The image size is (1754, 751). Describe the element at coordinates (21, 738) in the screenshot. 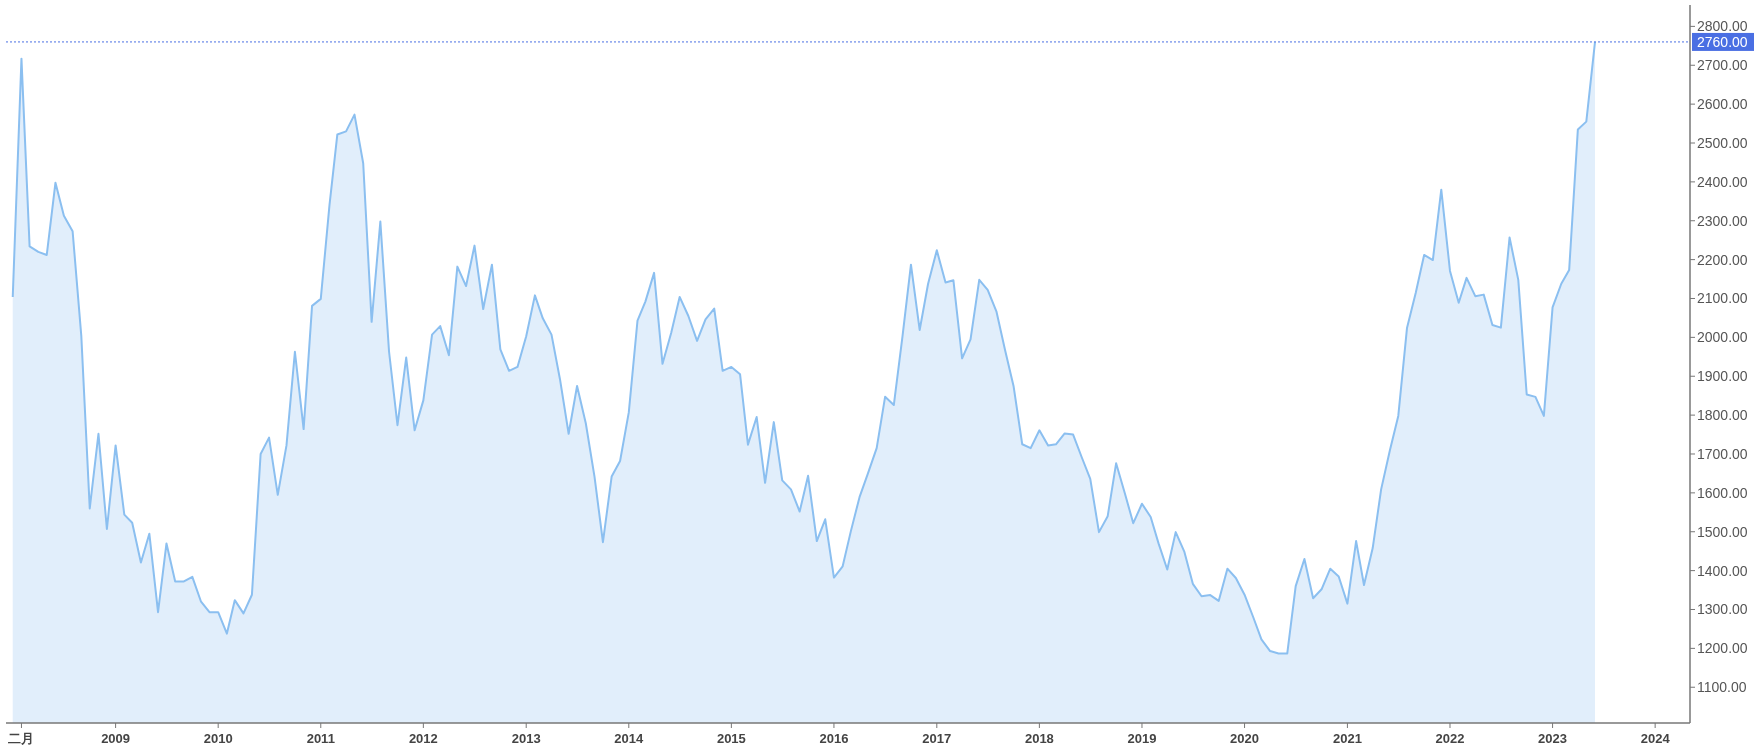

I see `x-tick-label: 二月` at that location.